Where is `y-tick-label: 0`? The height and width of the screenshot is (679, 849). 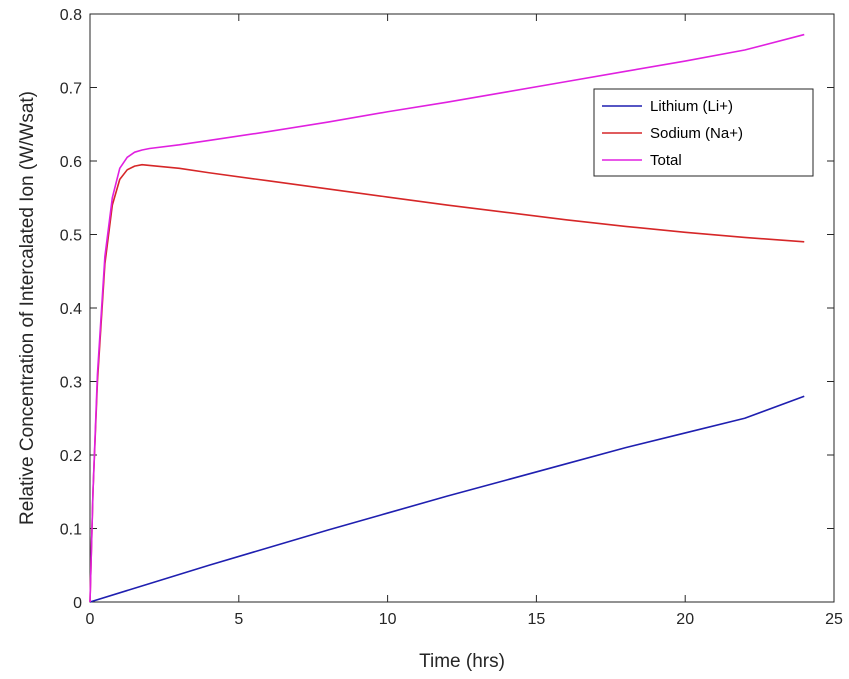 y-tick-label: 0 is located at coordinates (77, 603).